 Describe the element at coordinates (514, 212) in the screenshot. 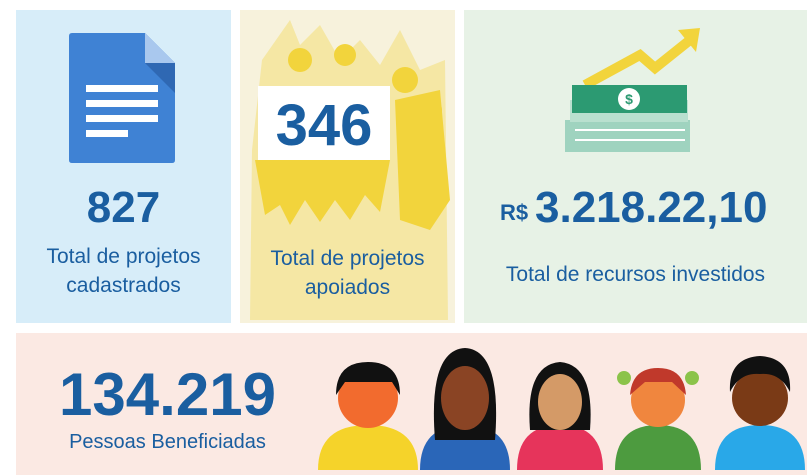

I see `currency: R$` at that location.